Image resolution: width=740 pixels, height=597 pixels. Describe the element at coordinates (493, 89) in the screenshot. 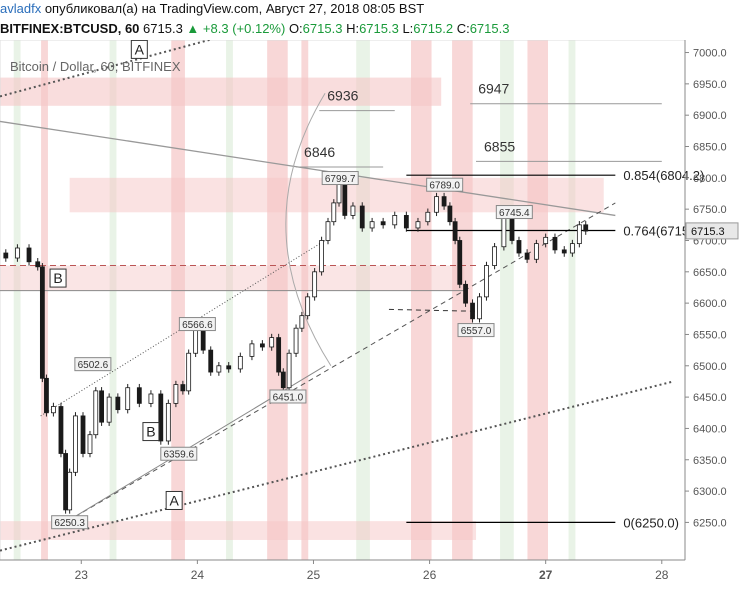

I see `target-label-1: 6947` at that location.